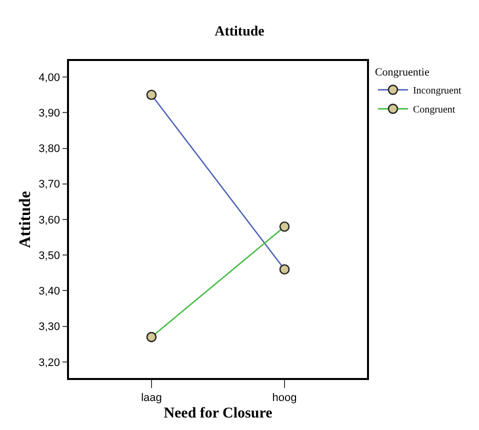 The width and height of the screenshot is (479, 430). I want to click on y-tick-label: 3,90, so click(49, 114).